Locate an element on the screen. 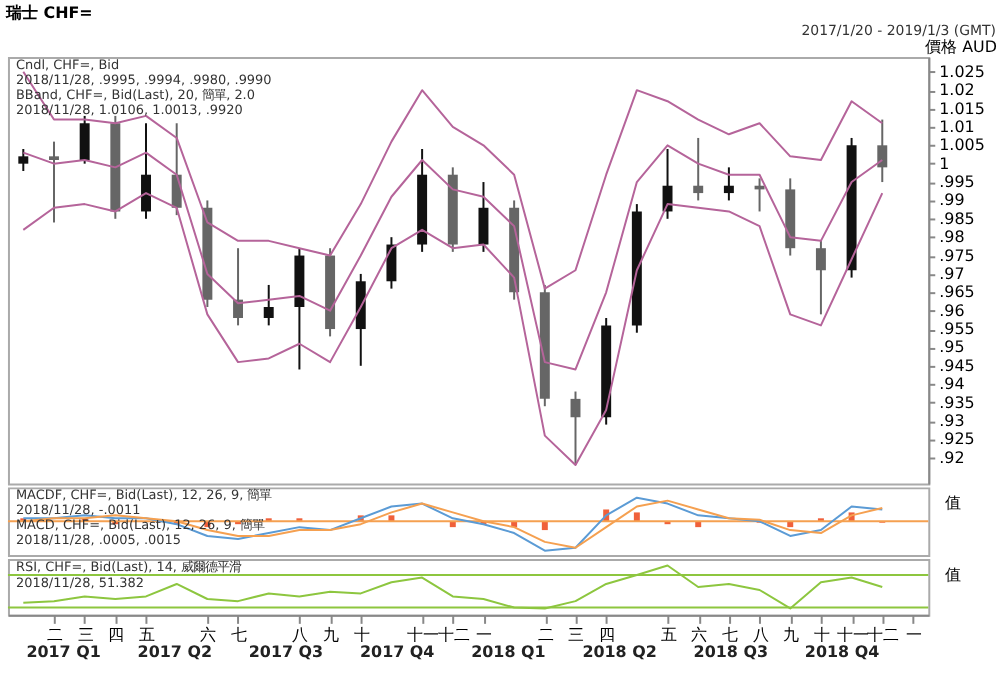 The image size is (1000, 694). y-tick-label: 1.02 is located at coordinates (957, 90).